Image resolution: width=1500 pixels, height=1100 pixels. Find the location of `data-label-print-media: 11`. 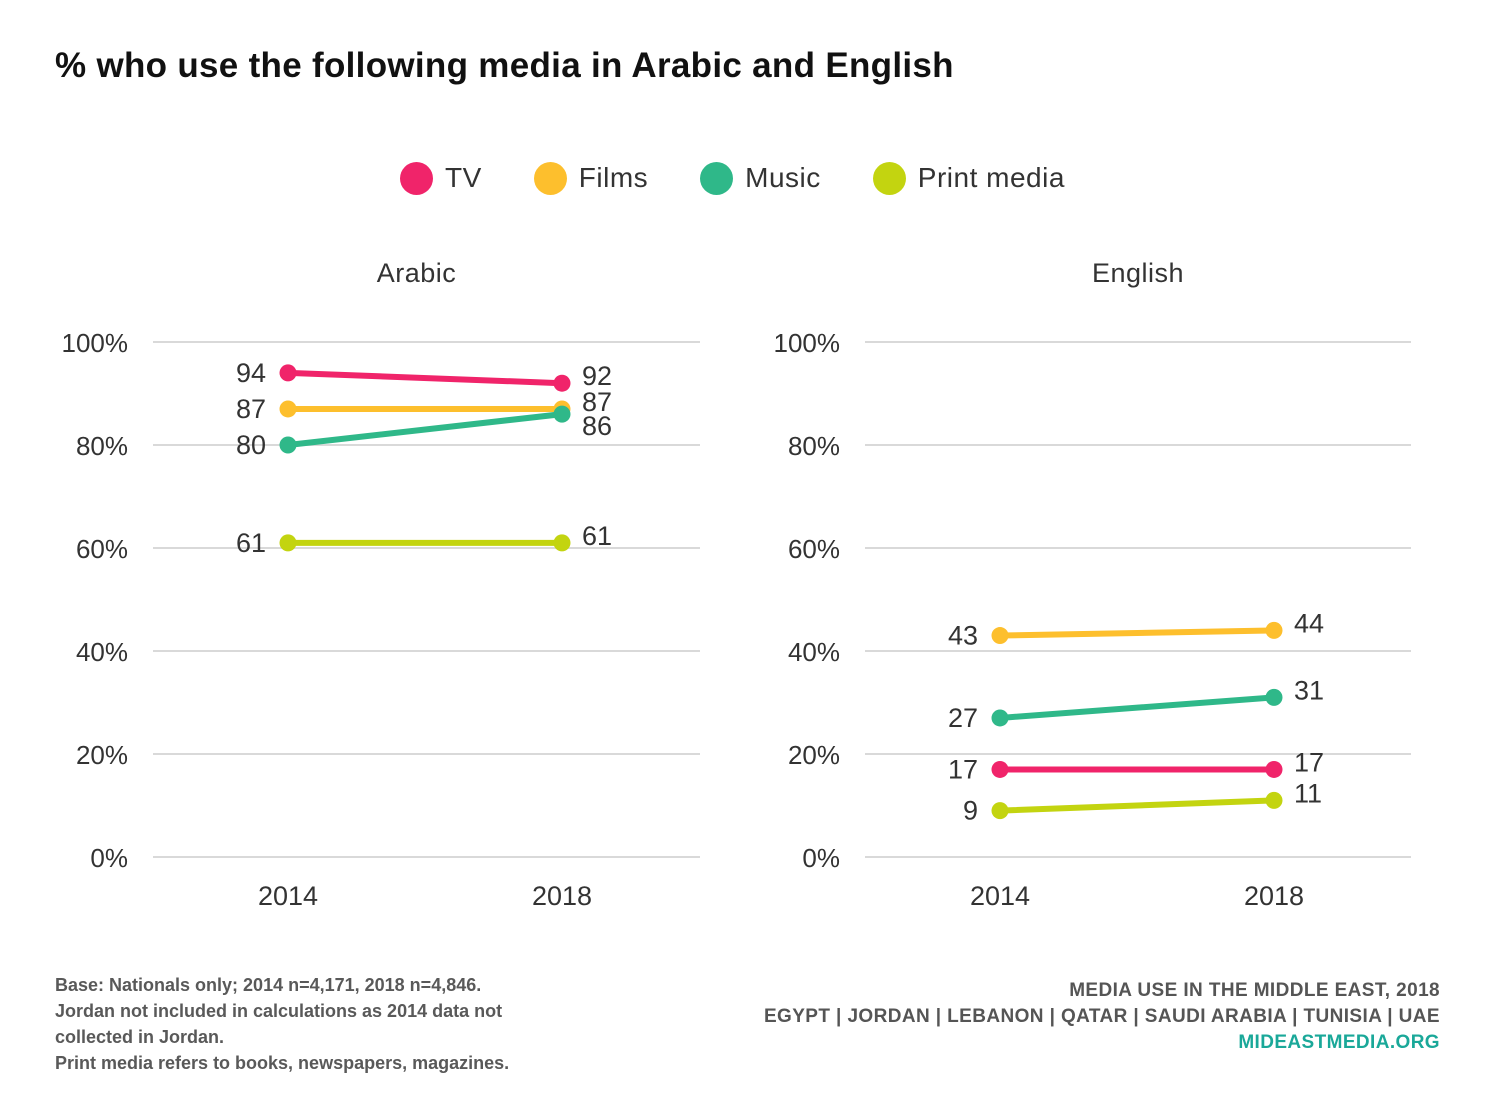

data-label-print-media: 11 is located at coordinates (1308, 793).